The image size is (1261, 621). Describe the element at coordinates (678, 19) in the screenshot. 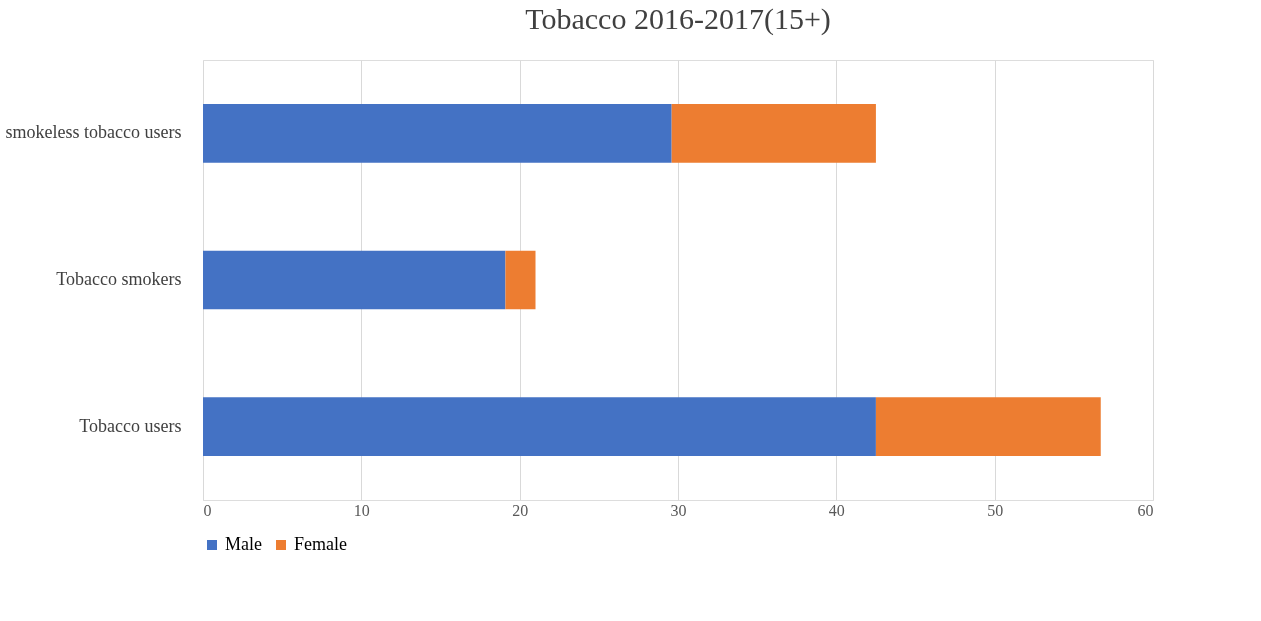

I see `chart-title: Tobacco 2016-2017(15+)` at that location.